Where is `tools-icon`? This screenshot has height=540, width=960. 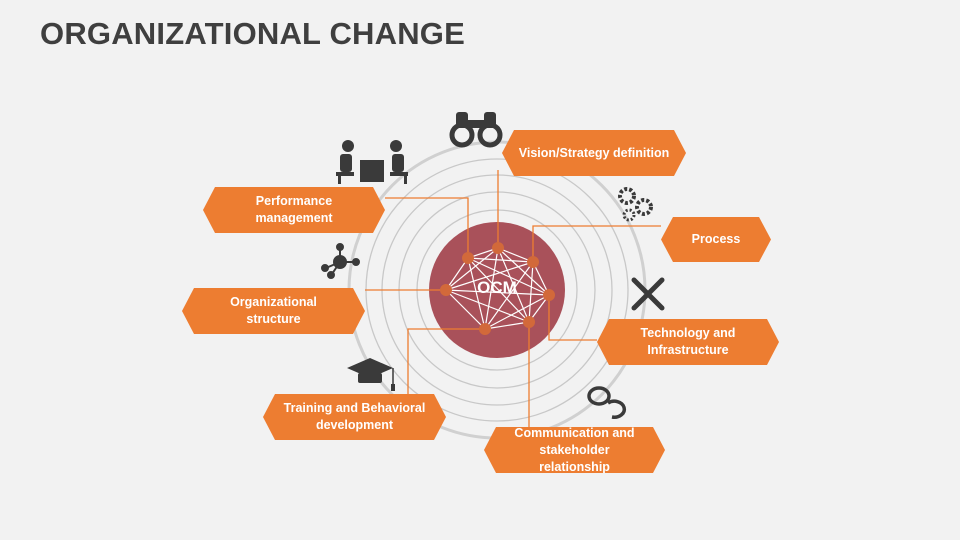
tools-icon is located at coordinates (648, 294).